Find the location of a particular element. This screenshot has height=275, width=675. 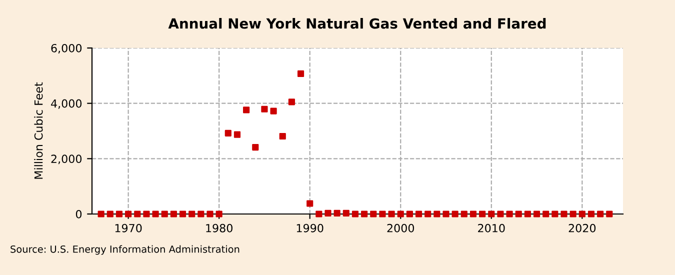

x-tick-label: 2020 is located at coordinates (582, 228).